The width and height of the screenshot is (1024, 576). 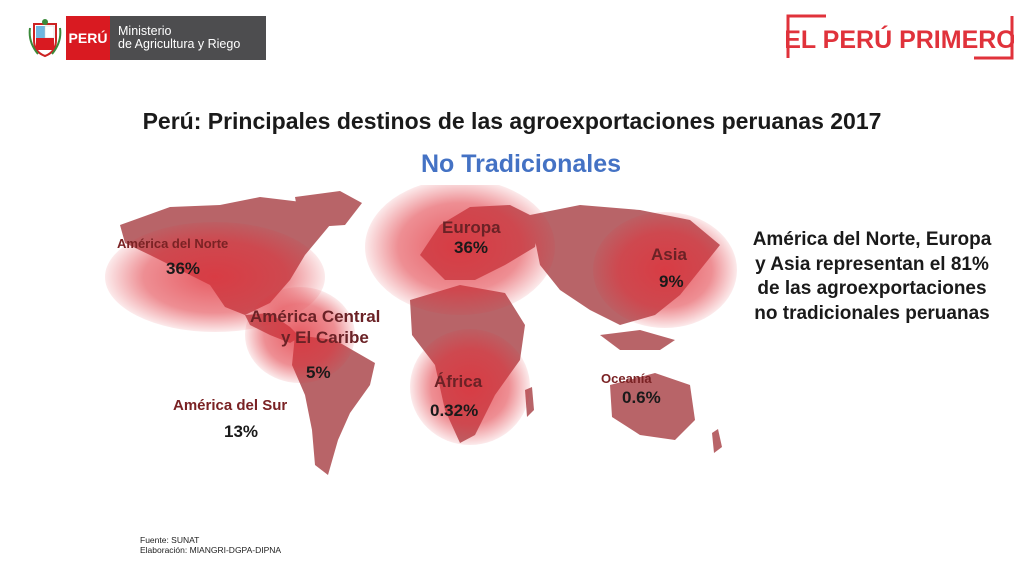 What do you see at coordinates (230, 405) in the screenshot?
I see `label-south-america: América del Sur` at bounding box center [230, 405].